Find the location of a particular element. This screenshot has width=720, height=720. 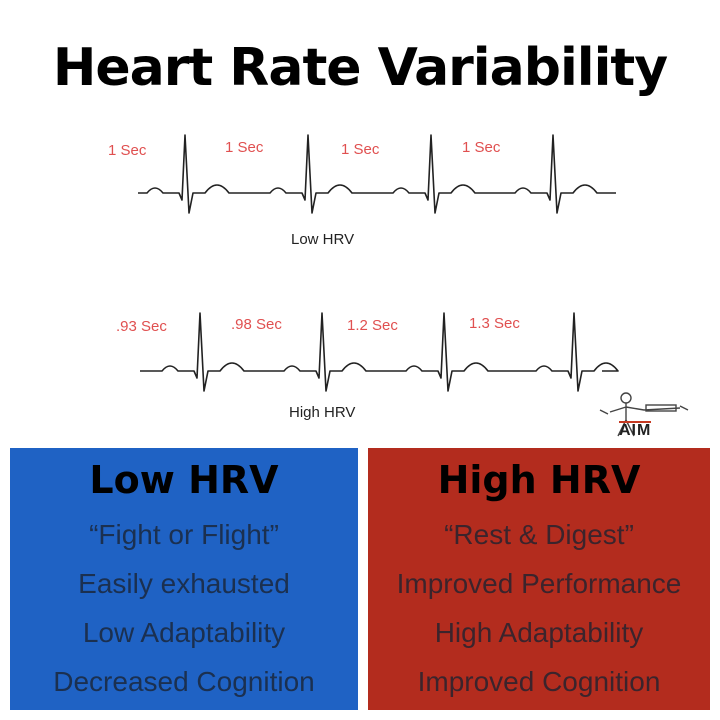

high-hrv-trait: “Rest & Digest” is located at coordinates (539, 534).